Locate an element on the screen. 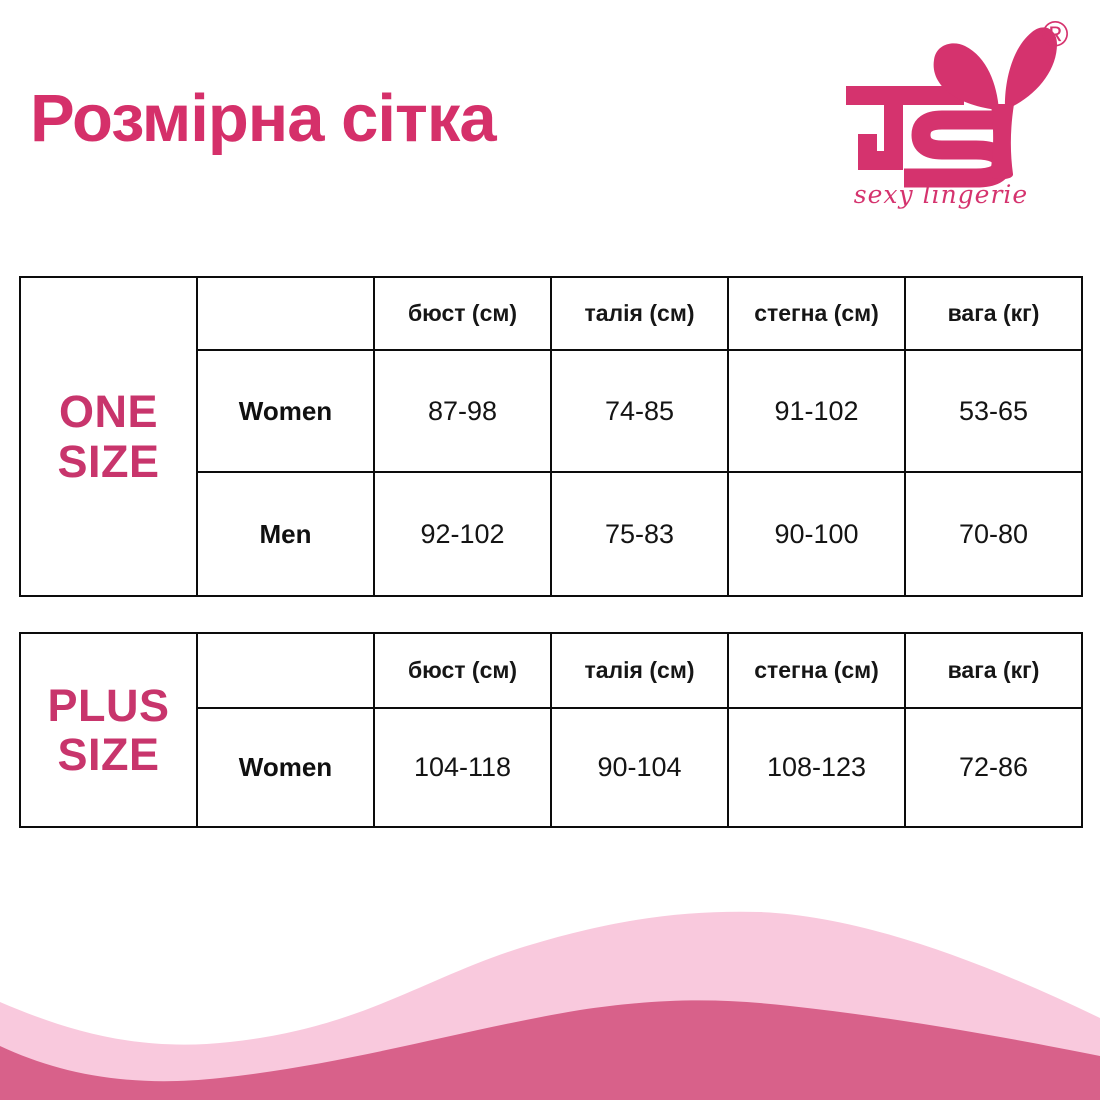 This screenshot has height=1100, width=1100. value-cell: 92-102 is located at coordinates (462, 534).